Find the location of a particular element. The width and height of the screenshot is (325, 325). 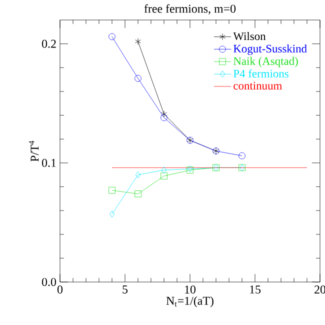

x-tick-label: 15 is located at coordinates (255, 290).